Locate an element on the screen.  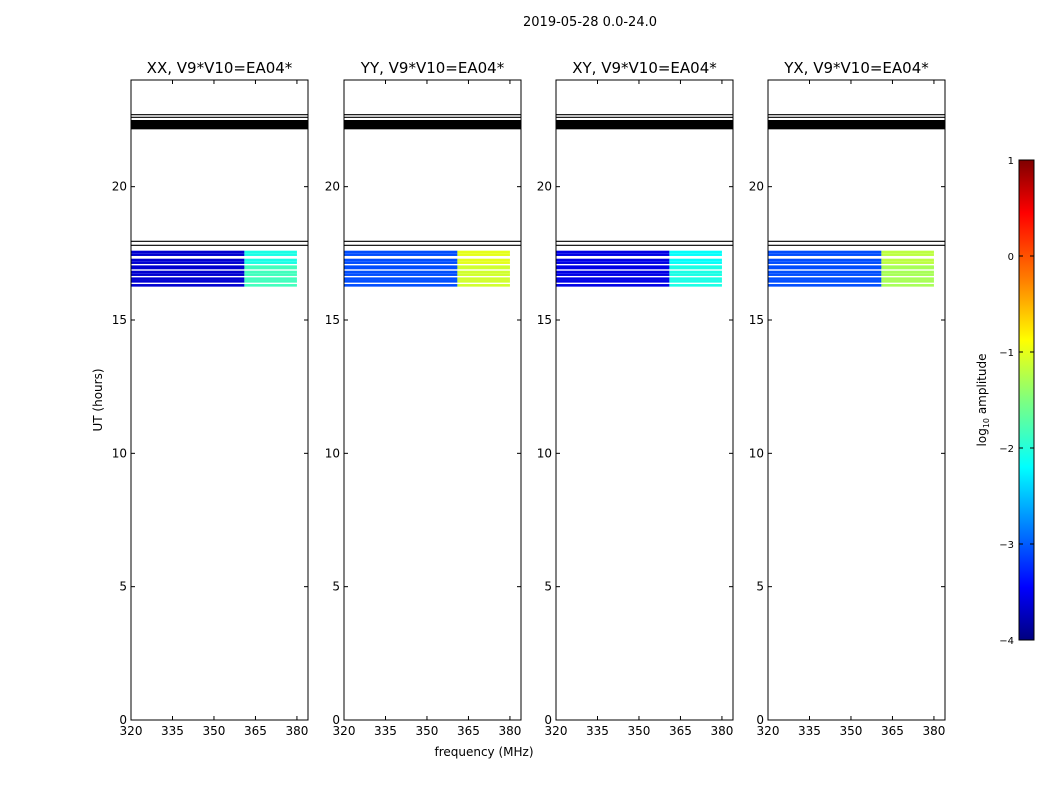
x-tick-label: 380 is located at coordinates (509, 731).